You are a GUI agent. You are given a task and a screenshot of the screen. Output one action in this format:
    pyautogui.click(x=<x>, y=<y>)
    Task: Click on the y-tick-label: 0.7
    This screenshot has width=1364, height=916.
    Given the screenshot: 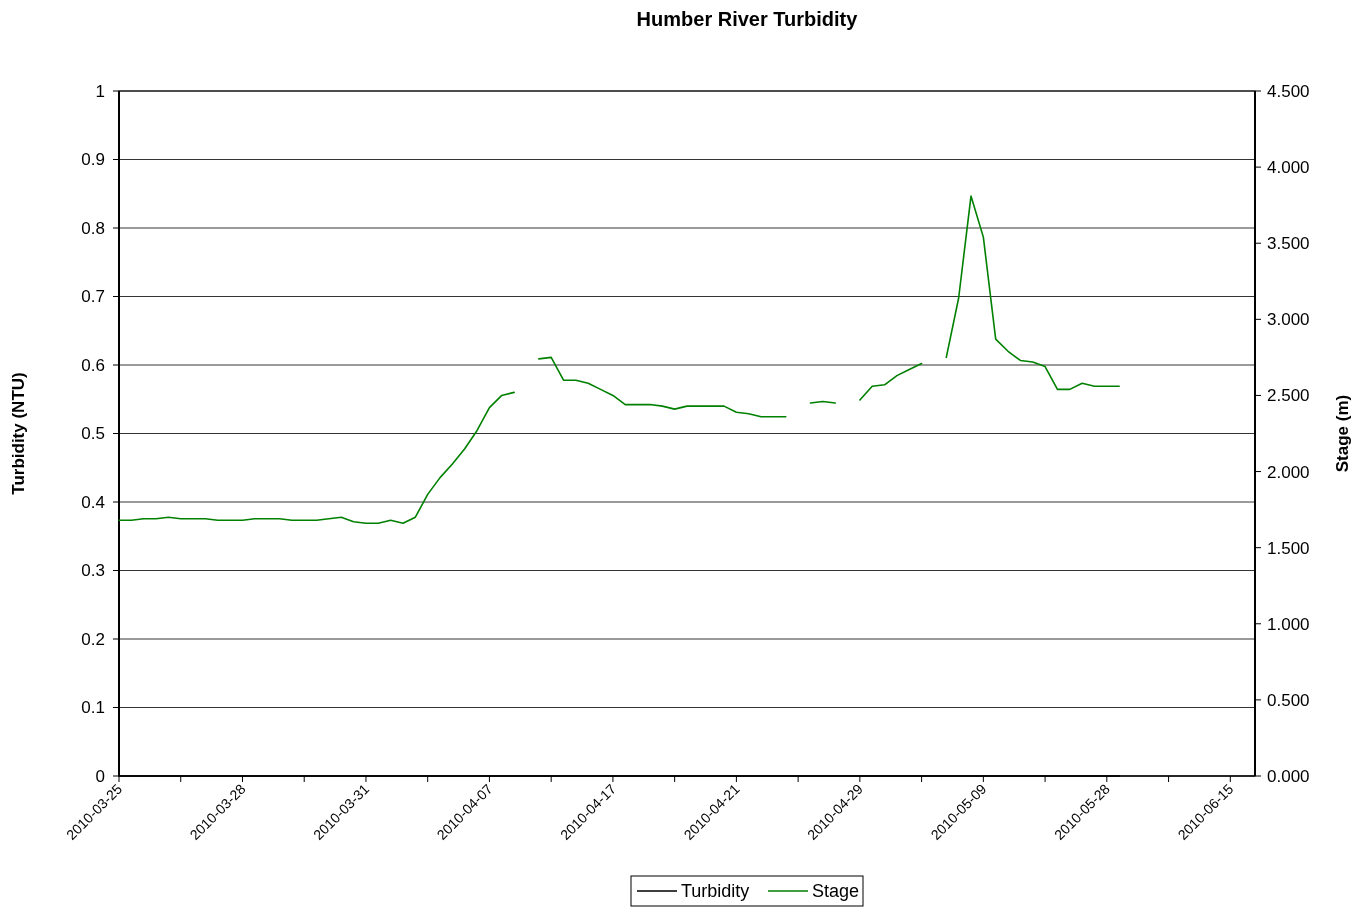 What is the action you would take?
    pyautogui.click(x=93, y=297)
    